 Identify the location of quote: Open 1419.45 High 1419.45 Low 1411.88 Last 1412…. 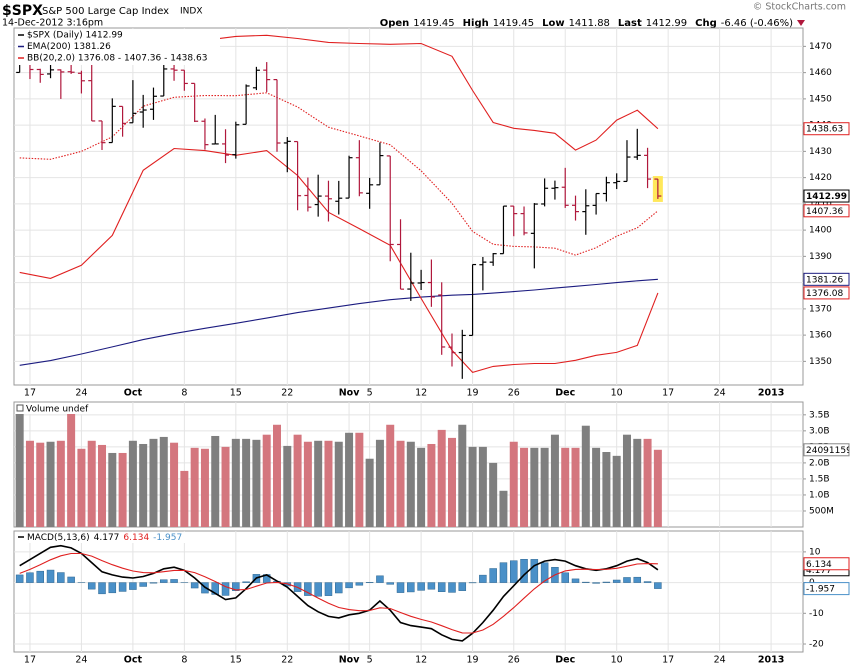
(586, 23).